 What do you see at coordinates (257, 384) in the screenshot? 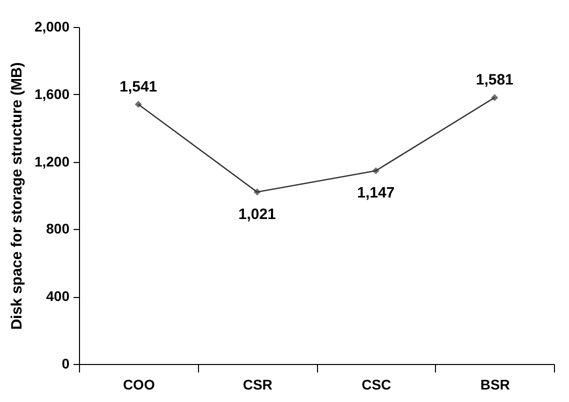
I see `x-tick-label: CSR` at bounding box center [257, 384].